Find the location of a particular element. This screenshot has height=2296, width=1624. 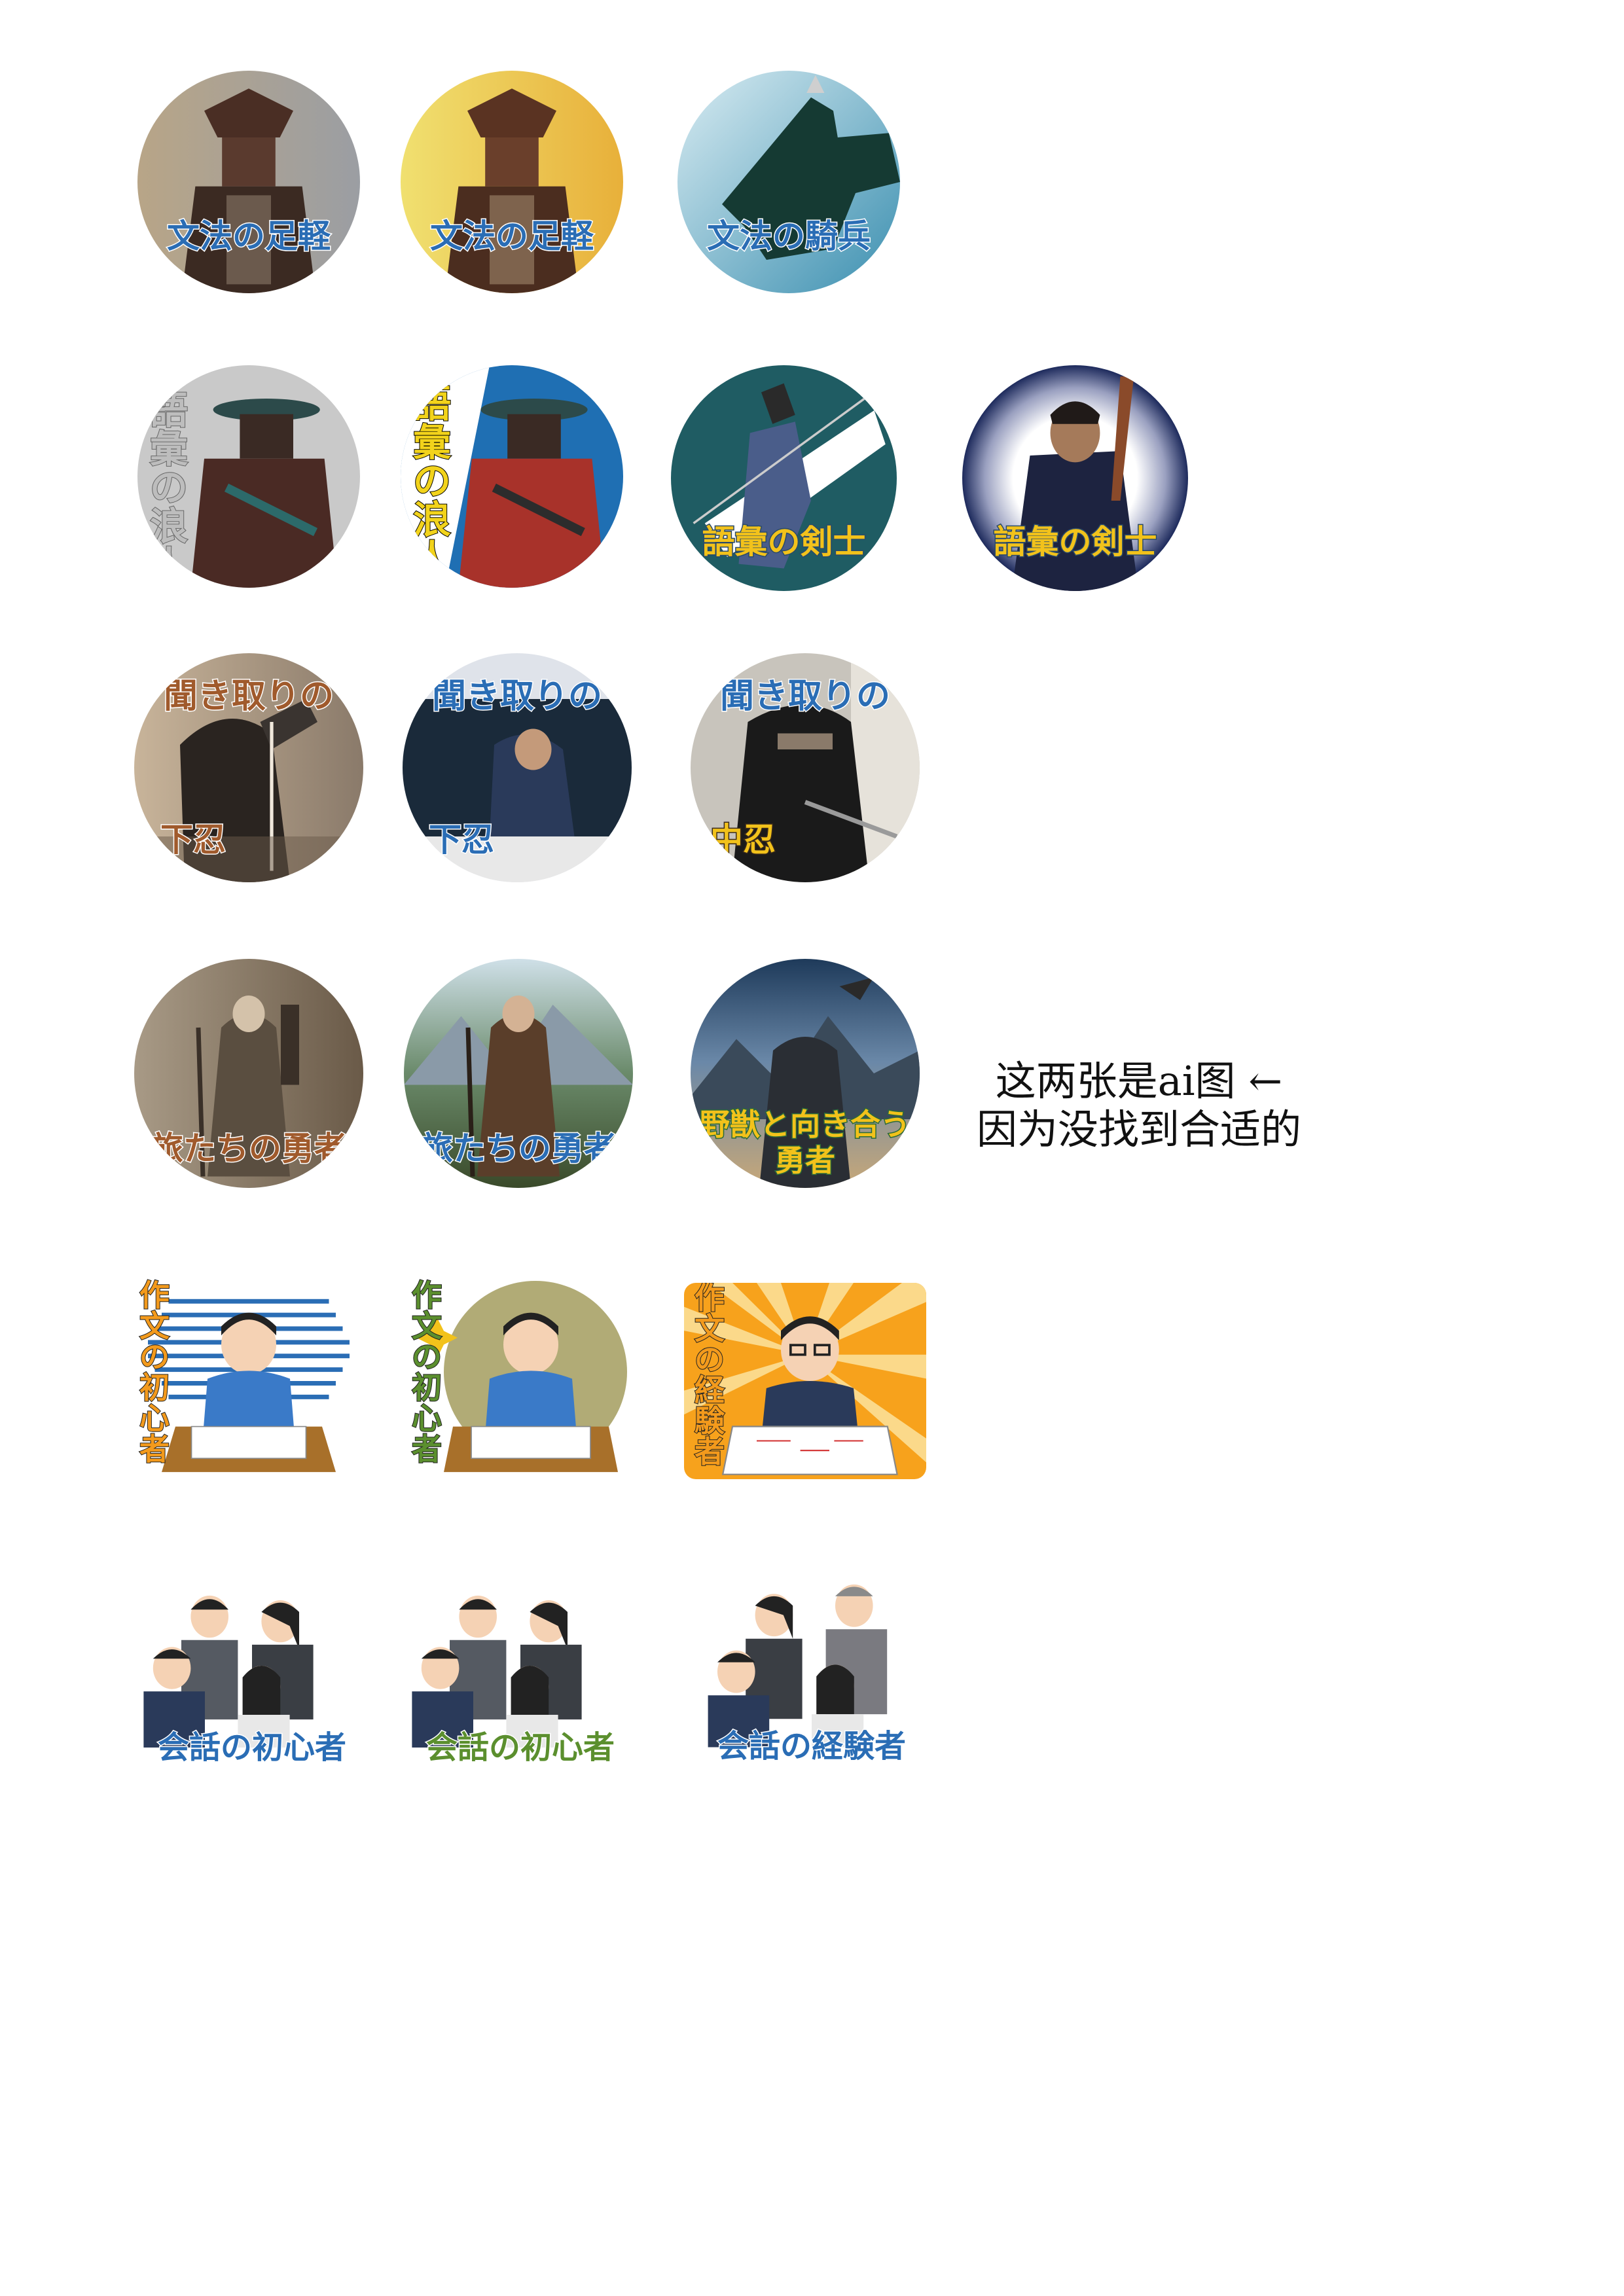

badge-listening-genin-1: 聞き取りの 下忍 is located at coordinates (248, 767).